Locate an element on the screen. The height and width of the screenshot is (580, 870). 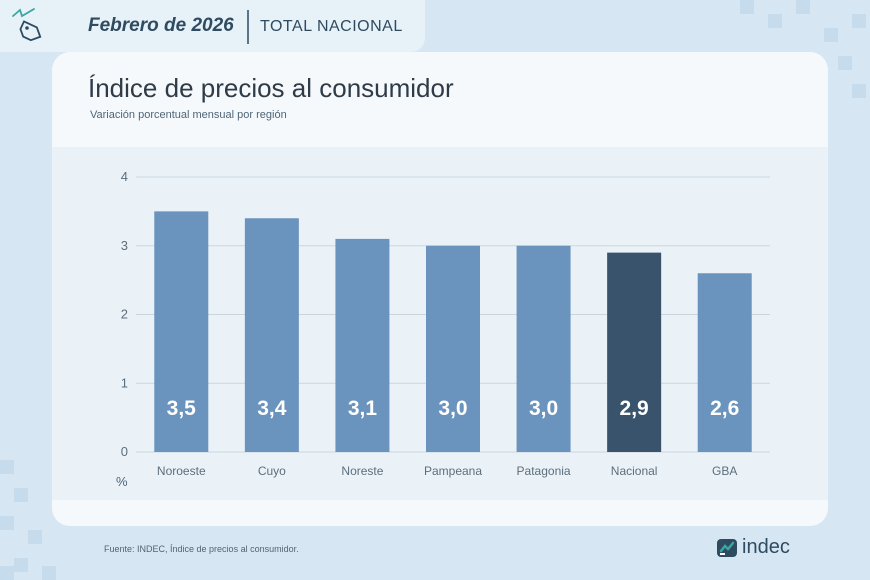
bar-value-label: 3,4 is located at coordinates (272, 408).